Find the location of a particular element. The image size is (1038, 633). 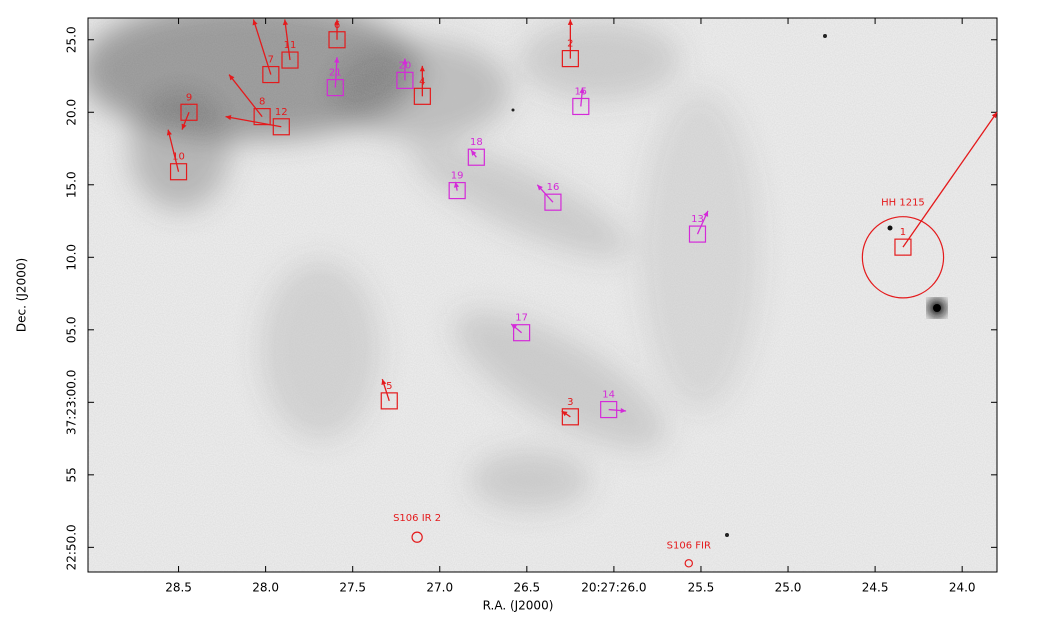

knot-label: 21 is located at coordinates (335, 73).